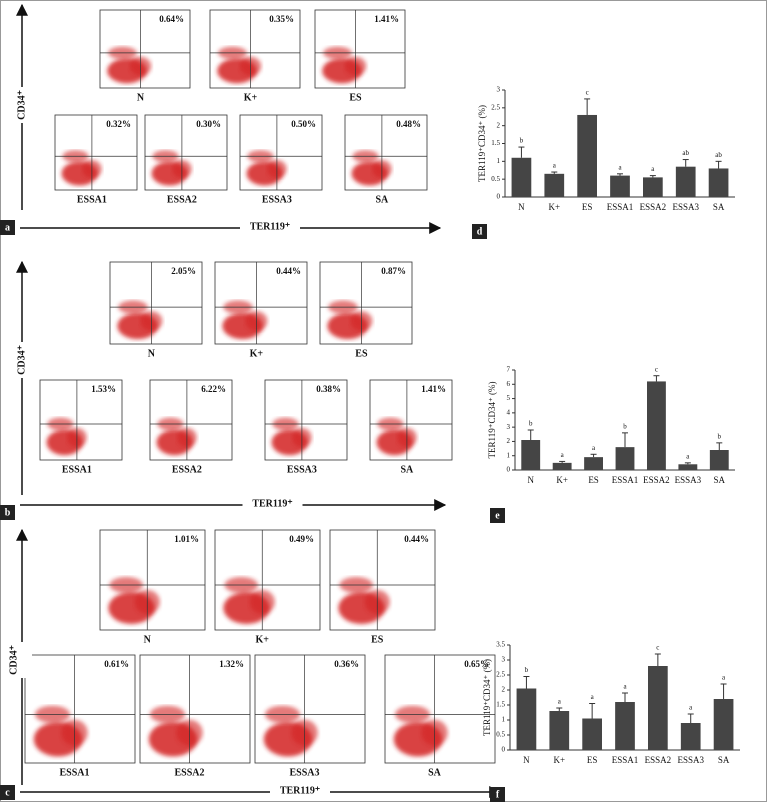 The image size is (767, 807). I want to click on plot-percent: 0.44%, so click(288, 271).